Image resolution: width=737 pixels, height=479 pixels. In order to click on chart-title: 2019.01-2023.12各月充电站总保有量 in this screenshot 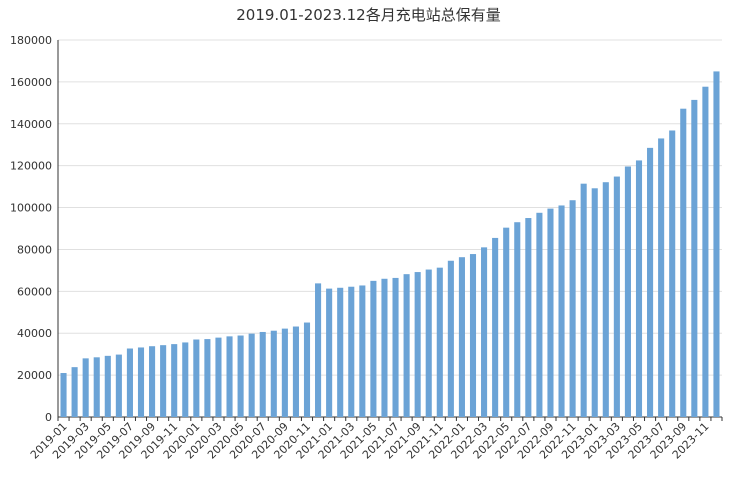, I will do `click(368, 15)`.